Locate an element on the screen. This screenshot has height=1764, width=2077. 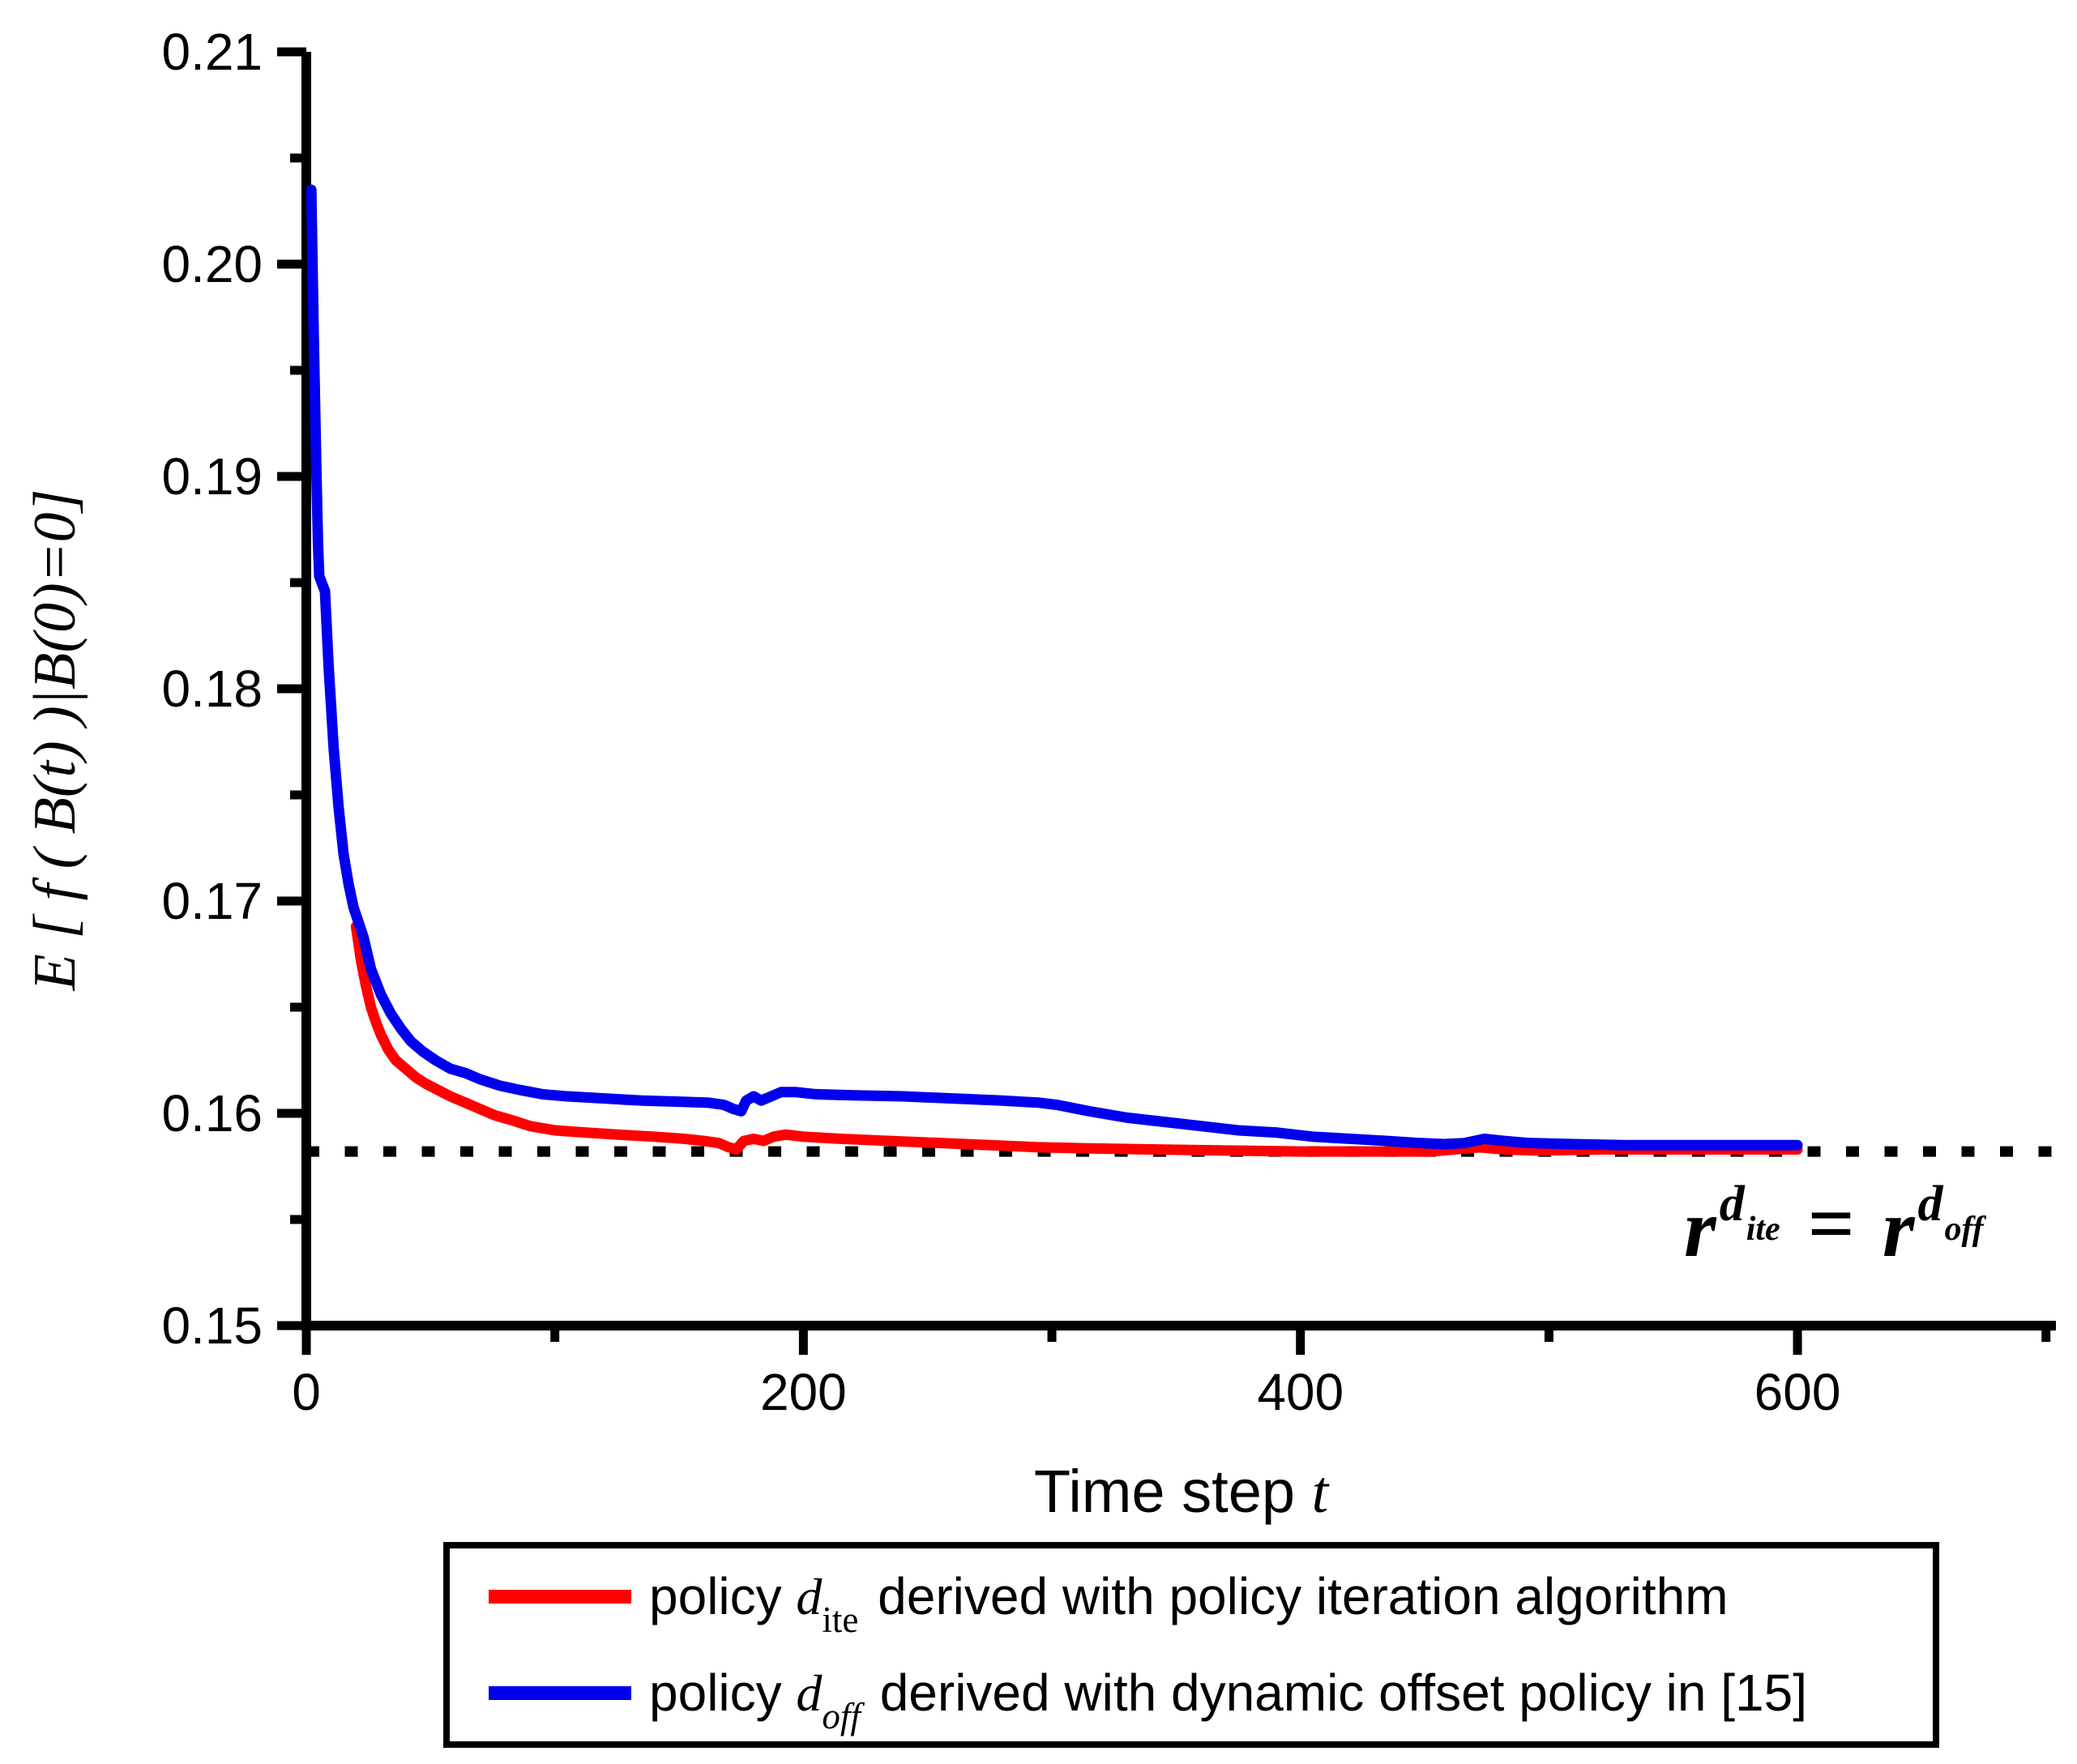
annotation-base-2: r is located at coordinates (1898, 1229).